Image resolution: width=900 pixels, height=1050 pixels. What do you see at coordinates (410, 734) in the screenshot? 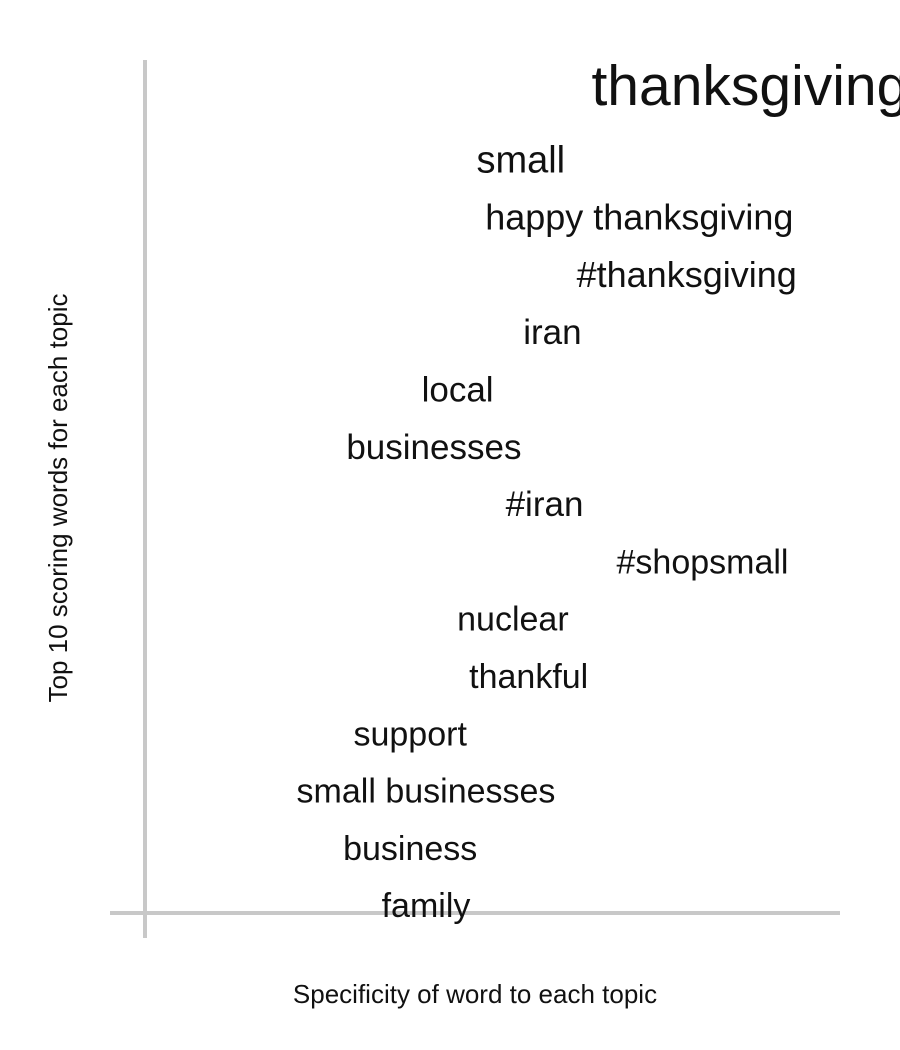
I see `word-label: support` at bounding box center [410, 734].